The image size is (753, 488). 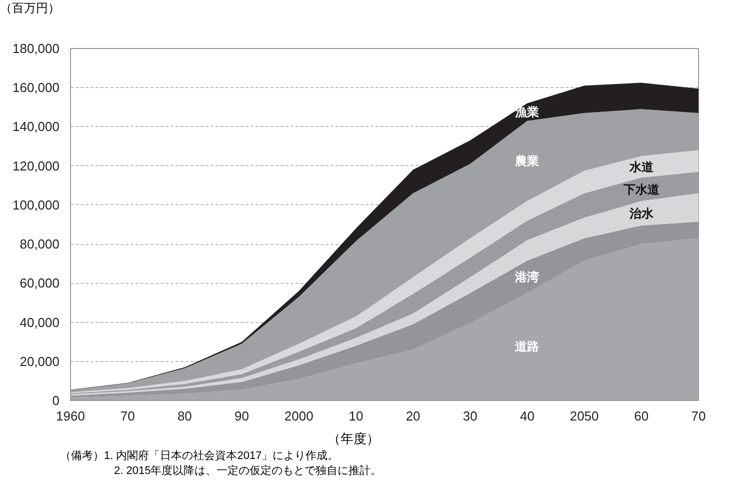 What do you see at coordinates (641, 167) in the screenshot?
I see `series-label: 水道` at bounding box center [641, 167].